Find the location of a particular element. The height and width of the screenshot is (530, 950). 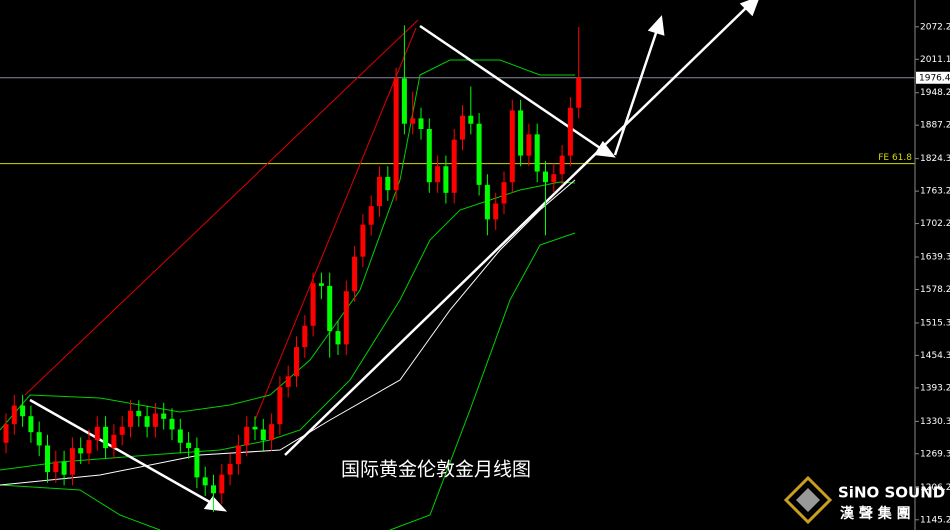

y-tick-label: 1269.30 is located at coordinates (935, 454).